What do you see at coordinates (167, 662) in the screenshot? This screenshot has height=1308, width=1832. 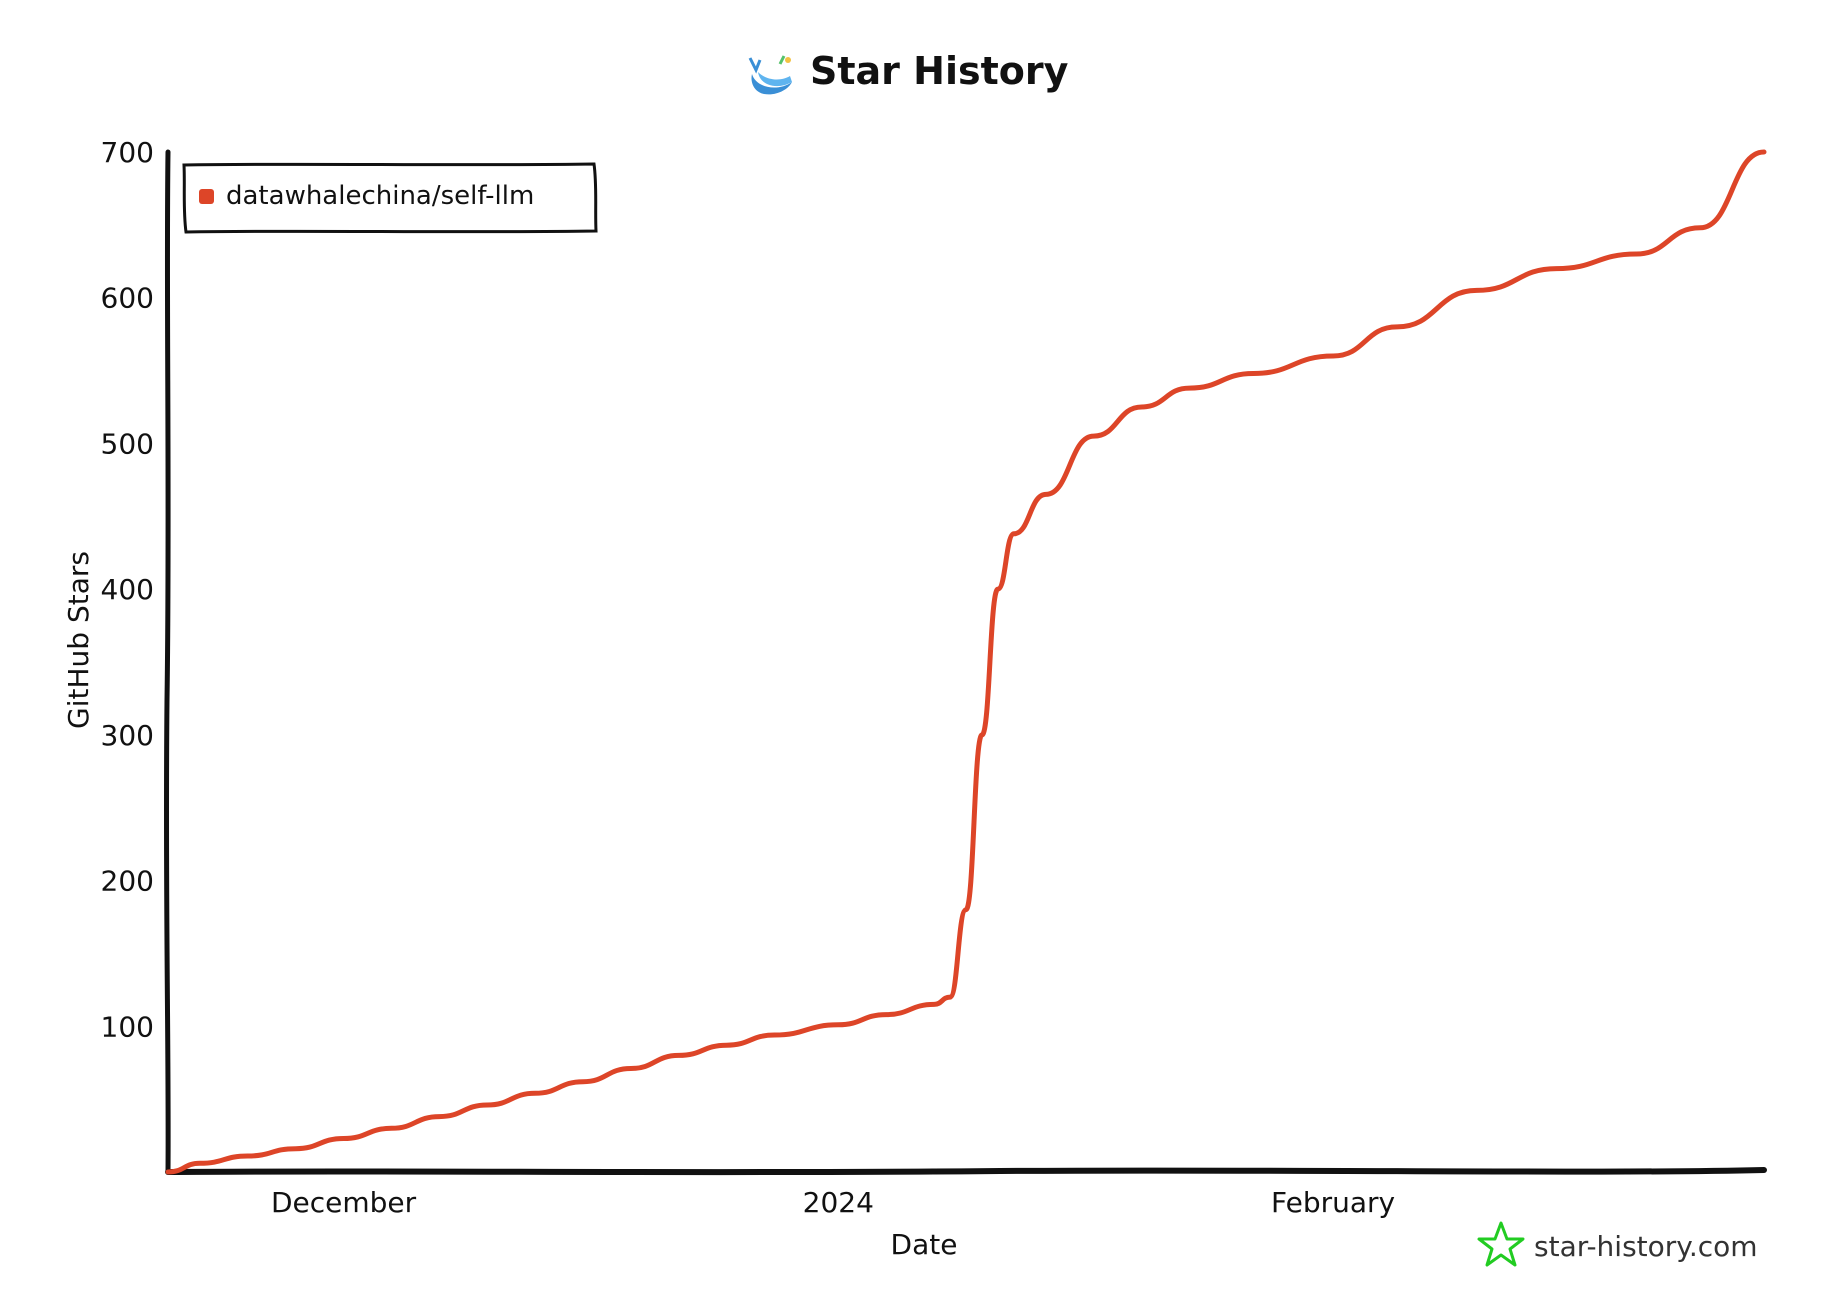 I see `y-axis-line` at bounding box center [167, 662].